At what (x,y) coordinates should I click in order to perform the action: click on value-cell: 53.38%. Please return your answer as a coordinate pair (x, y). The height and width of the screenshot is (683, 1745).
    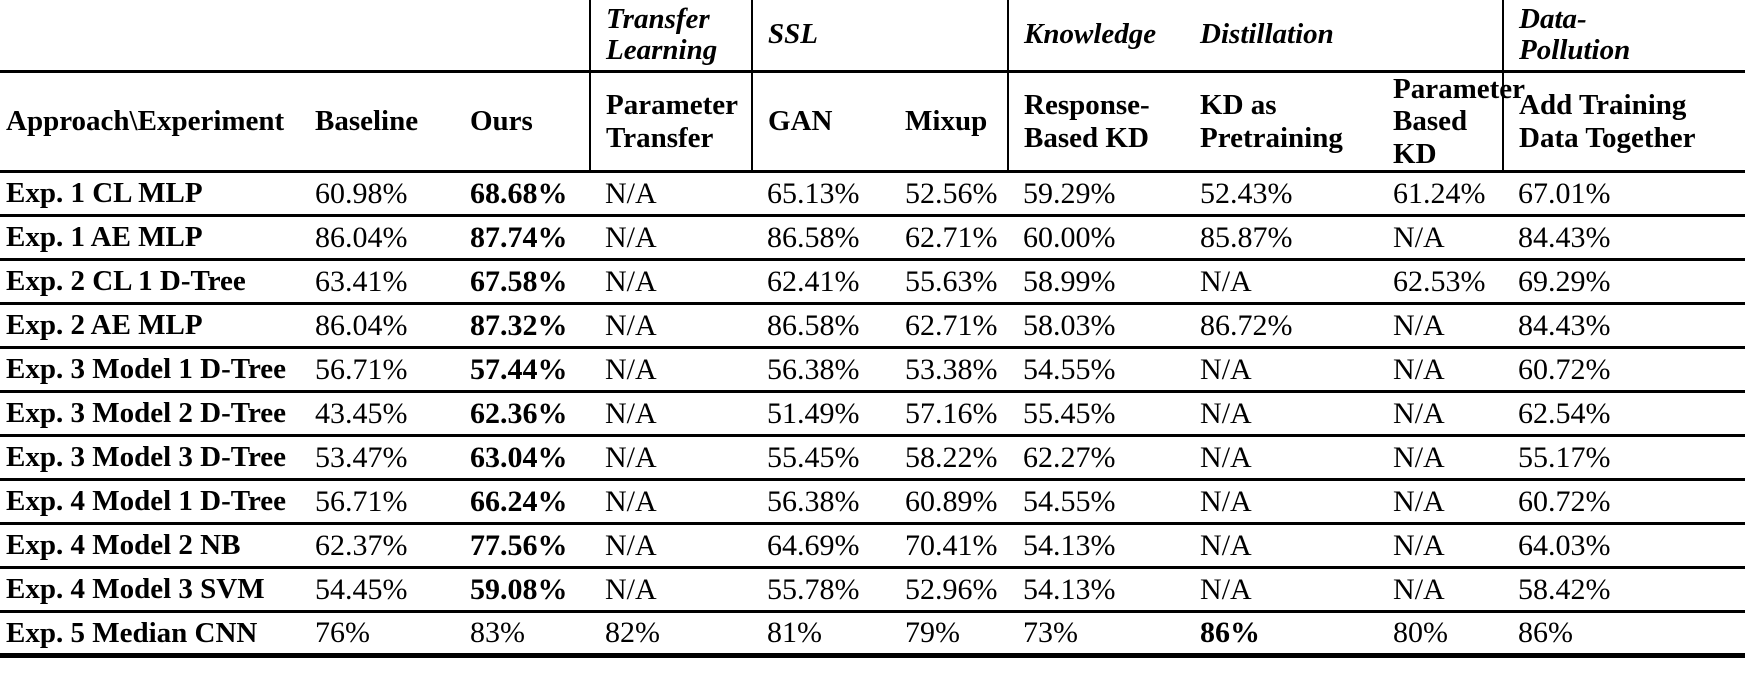
    Looking at the image, I should click on (951, 369).